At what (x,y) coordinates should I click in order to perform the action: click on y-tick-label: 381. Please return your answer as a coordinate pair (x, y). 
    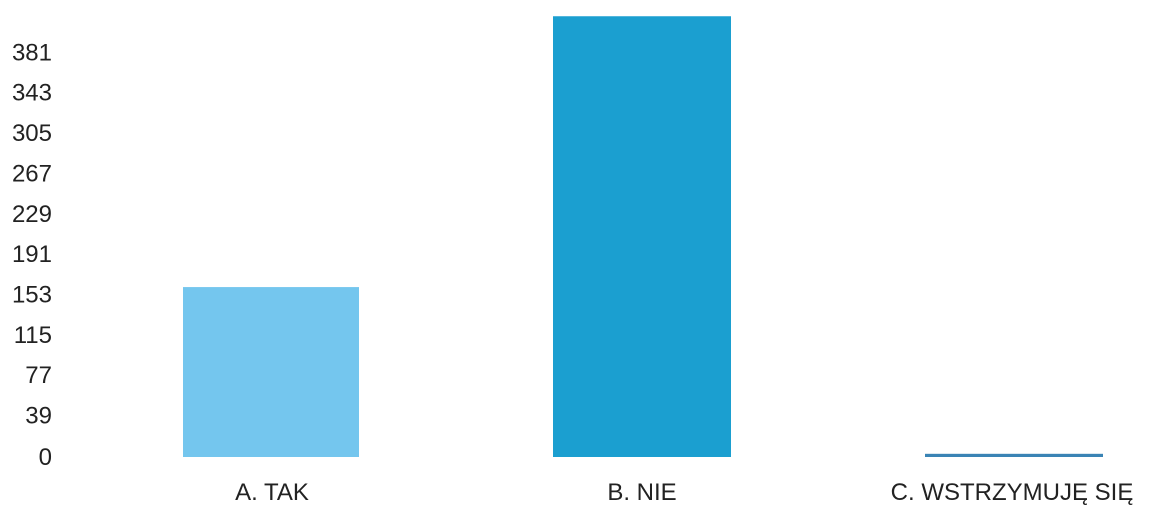
    Looking at the image, I should click on (32, 52).